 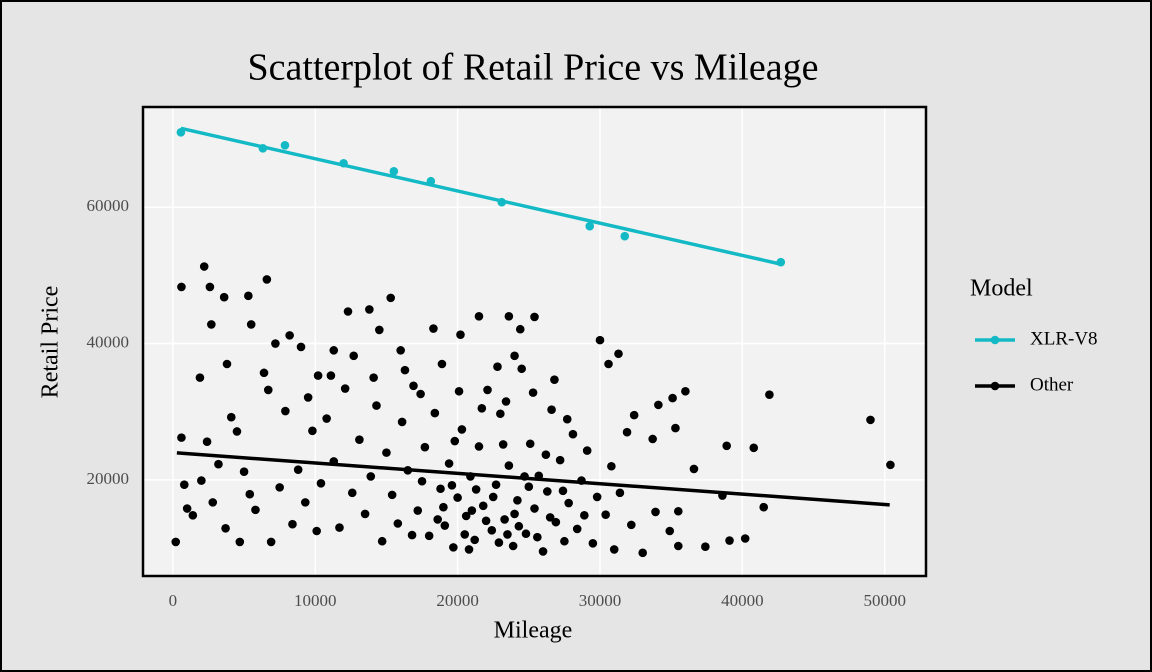 I want to click on x-tick-label: 0, so click(x=173, y=600).